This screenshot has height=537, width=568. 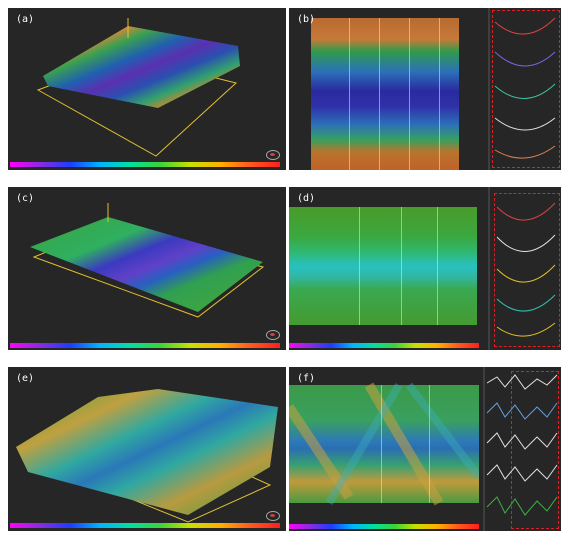 I want to click on colorbar-f, so click(x=384, y=526).